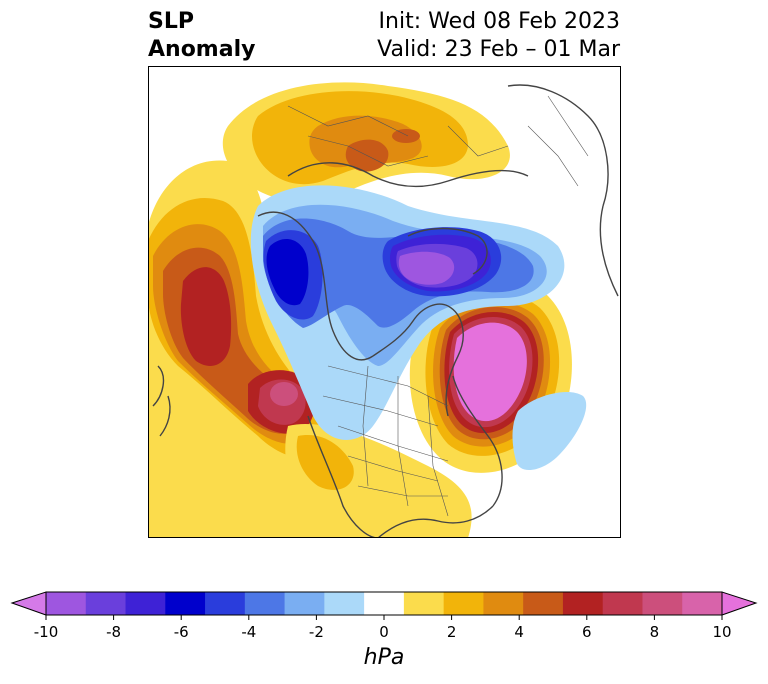 The width and height of the screenshot is (768, 684). I want to click on title-variable: SLP Anomaly, so click(201, 36).